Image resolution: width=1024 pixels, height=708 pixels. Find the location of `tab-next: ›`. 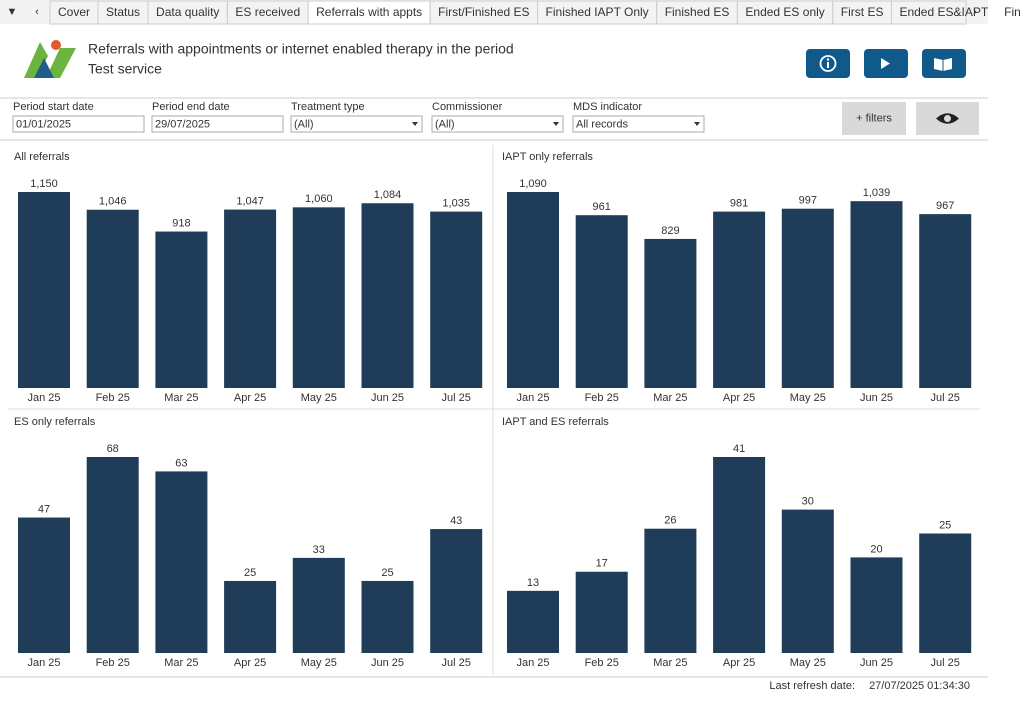

tab-next: › is located at coordinates (975, 12).